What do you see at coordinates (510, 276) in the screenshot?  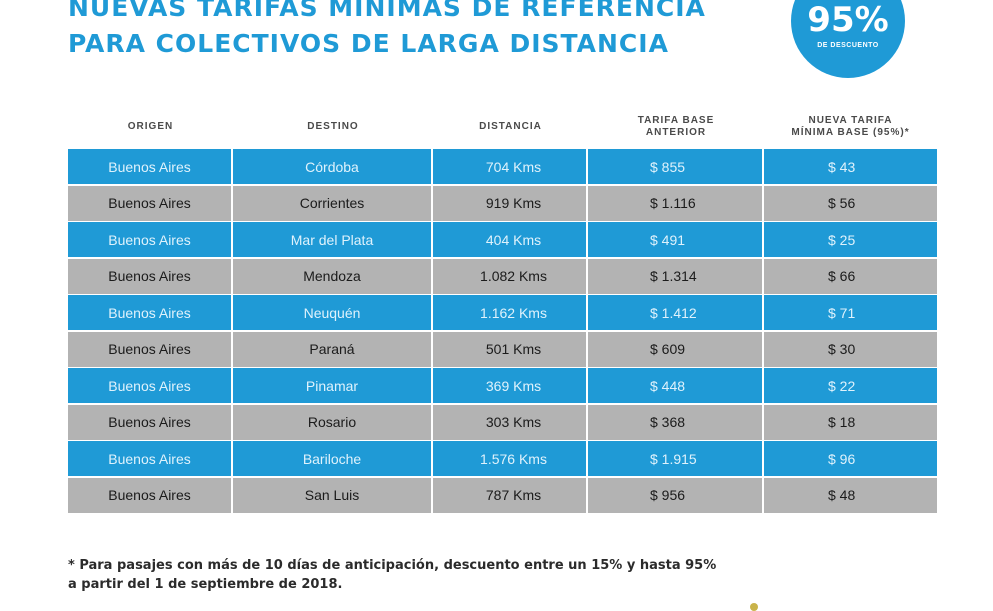 I see `cell-distancia: 1.082 Kms` at bounding box center [510, 276].